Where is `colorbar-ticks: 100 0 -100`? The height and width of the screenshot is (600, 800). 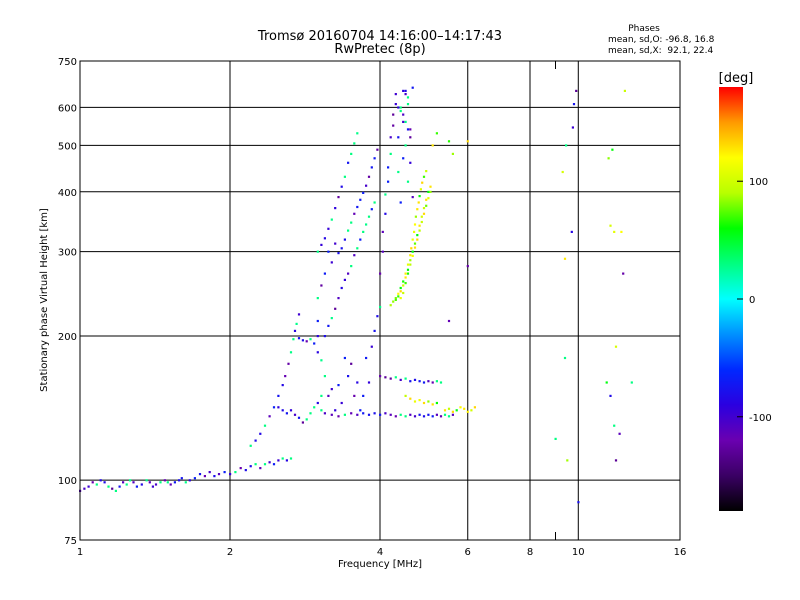
colorbar-ticks: 100 0 -100 is located at coordinates (754, 300).